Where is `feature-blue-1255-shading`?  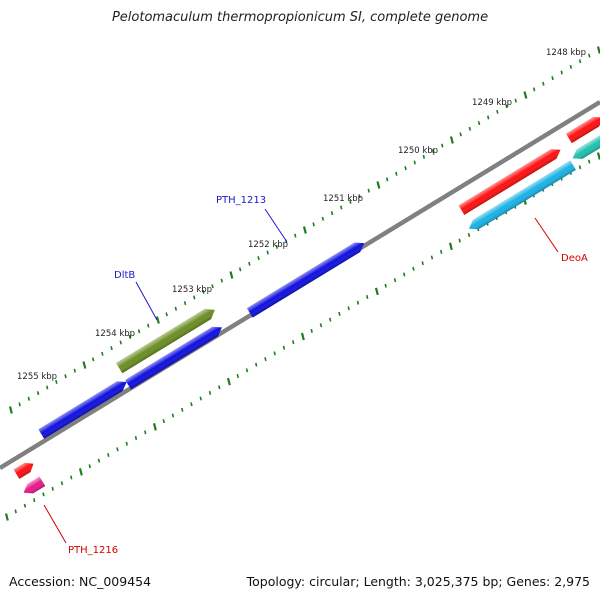 feature-blue-1255-shading is located at coordinates (82, 410).